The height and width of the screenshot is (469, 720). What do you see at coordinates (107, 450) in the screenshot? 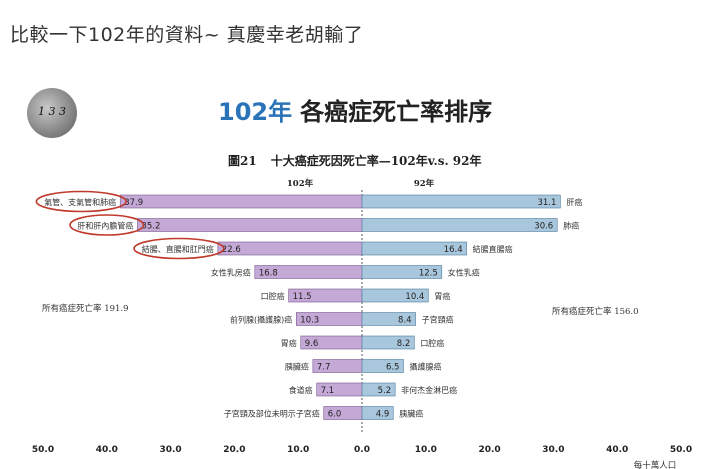
I see `x-tick-1: 40.0` at bounding box center [107, 450].